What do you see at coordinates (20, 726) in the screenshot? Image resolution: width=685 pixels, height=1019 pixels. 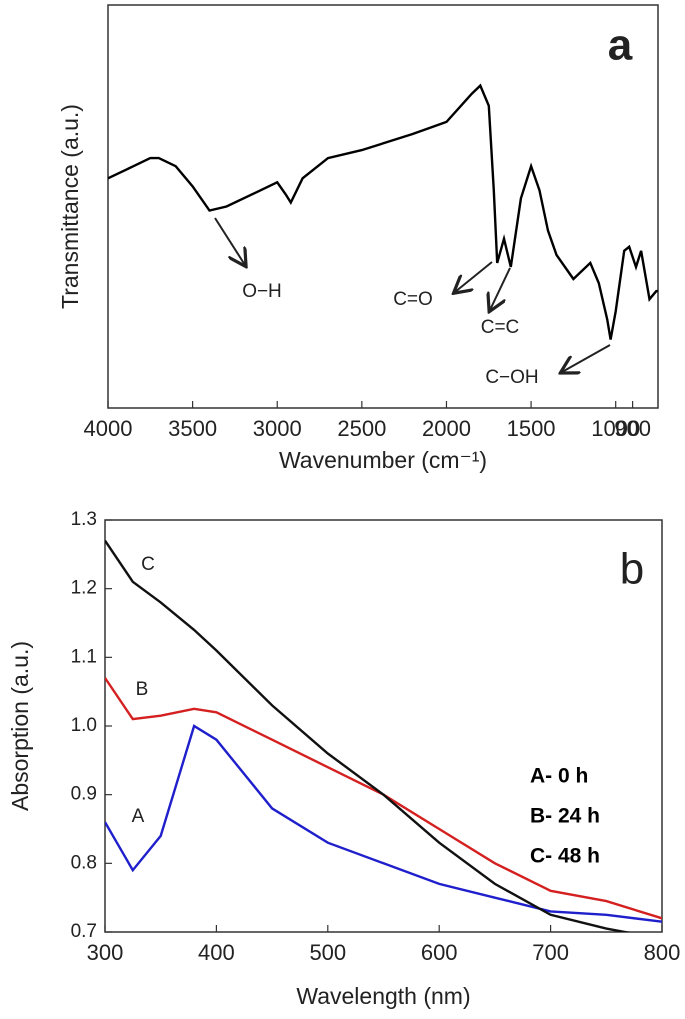 I see `y-axis-label: Absorption (a.u.)` at bounding box center [20, 726].